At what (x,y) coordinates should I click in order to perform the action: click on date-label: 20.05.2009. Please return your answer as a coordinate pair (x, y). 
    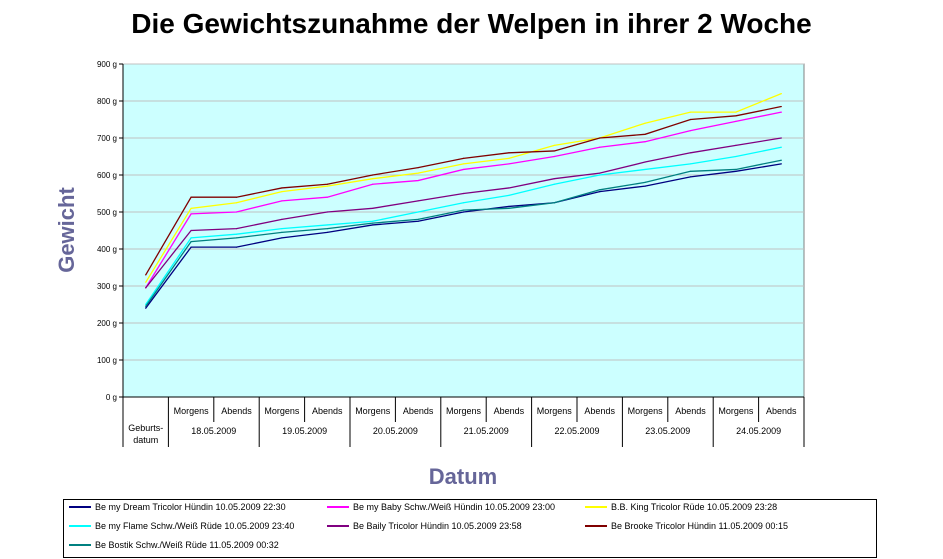
    Looking at the image, I should click on (395, 431).